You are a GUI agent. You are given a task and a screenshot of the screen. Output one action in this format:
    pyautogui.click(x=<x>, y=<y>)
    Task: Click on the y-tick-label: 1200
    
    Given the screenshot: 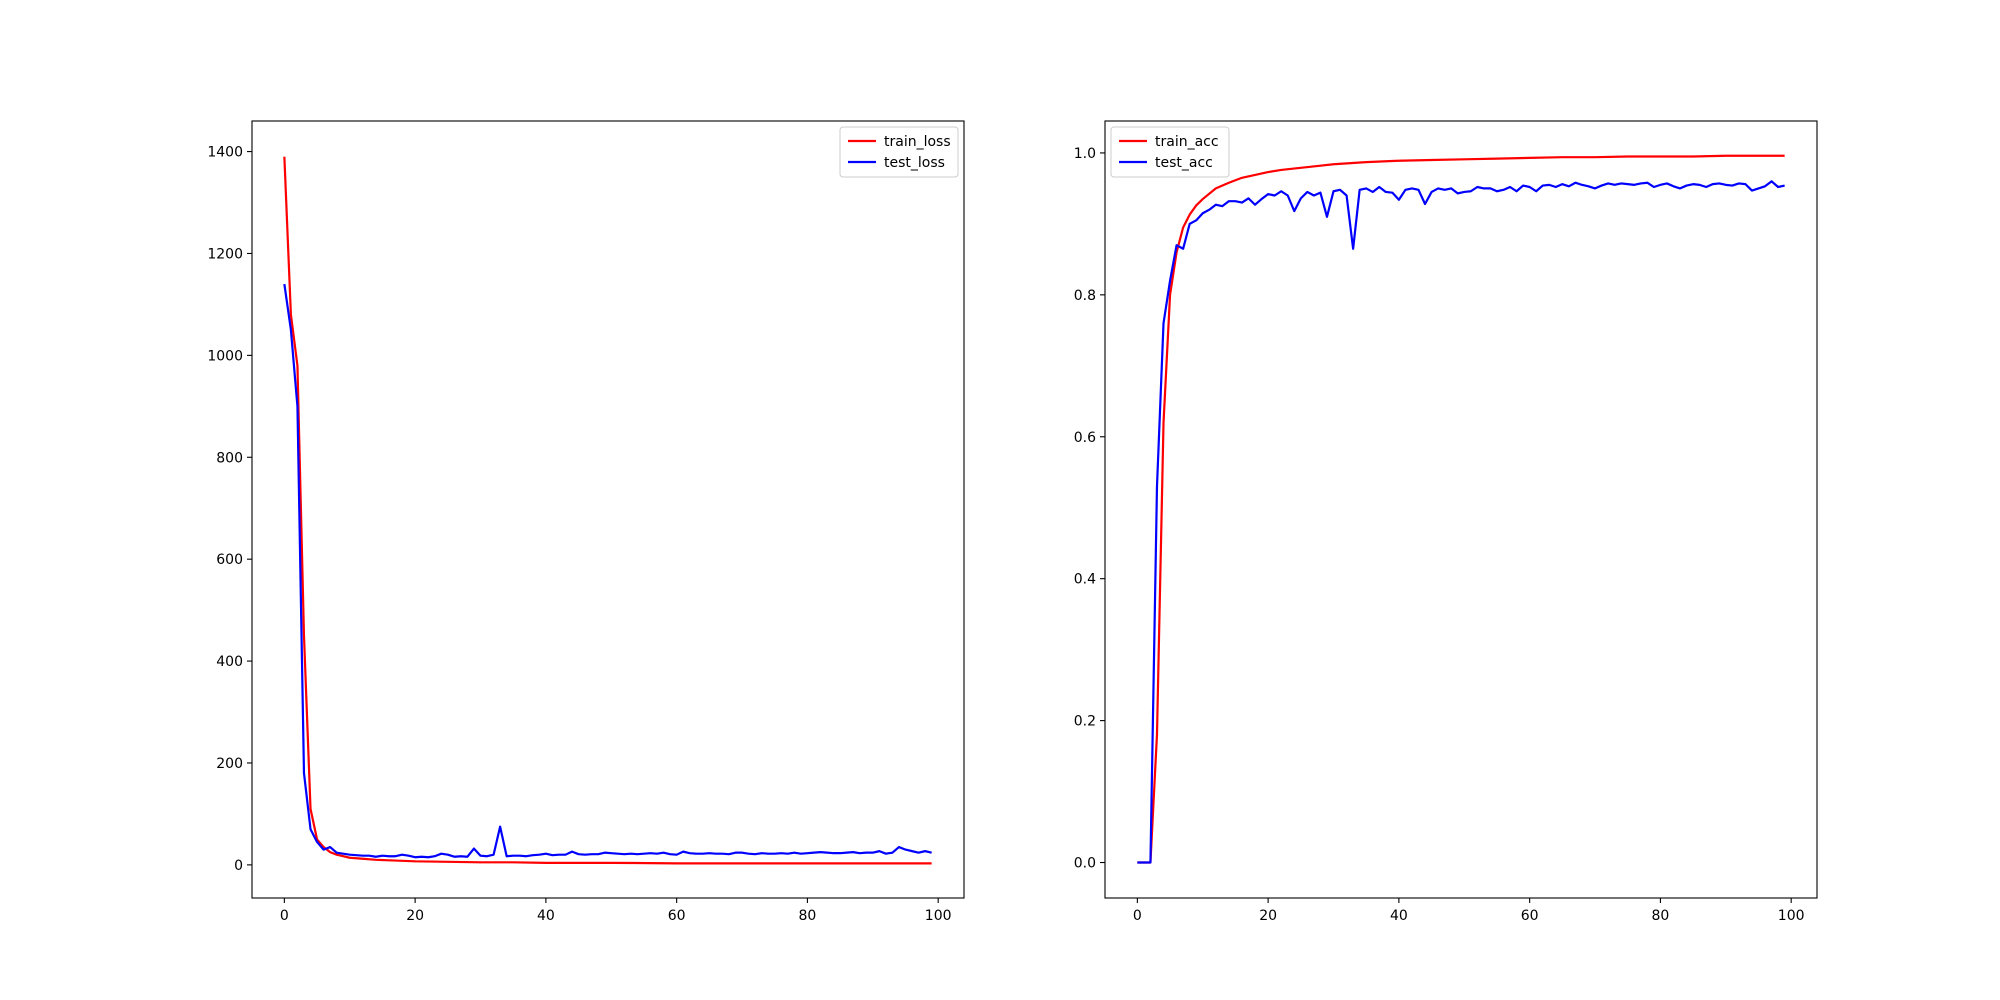 What is the action you would take?
    pyautogui.click(x=225, y=254)
    